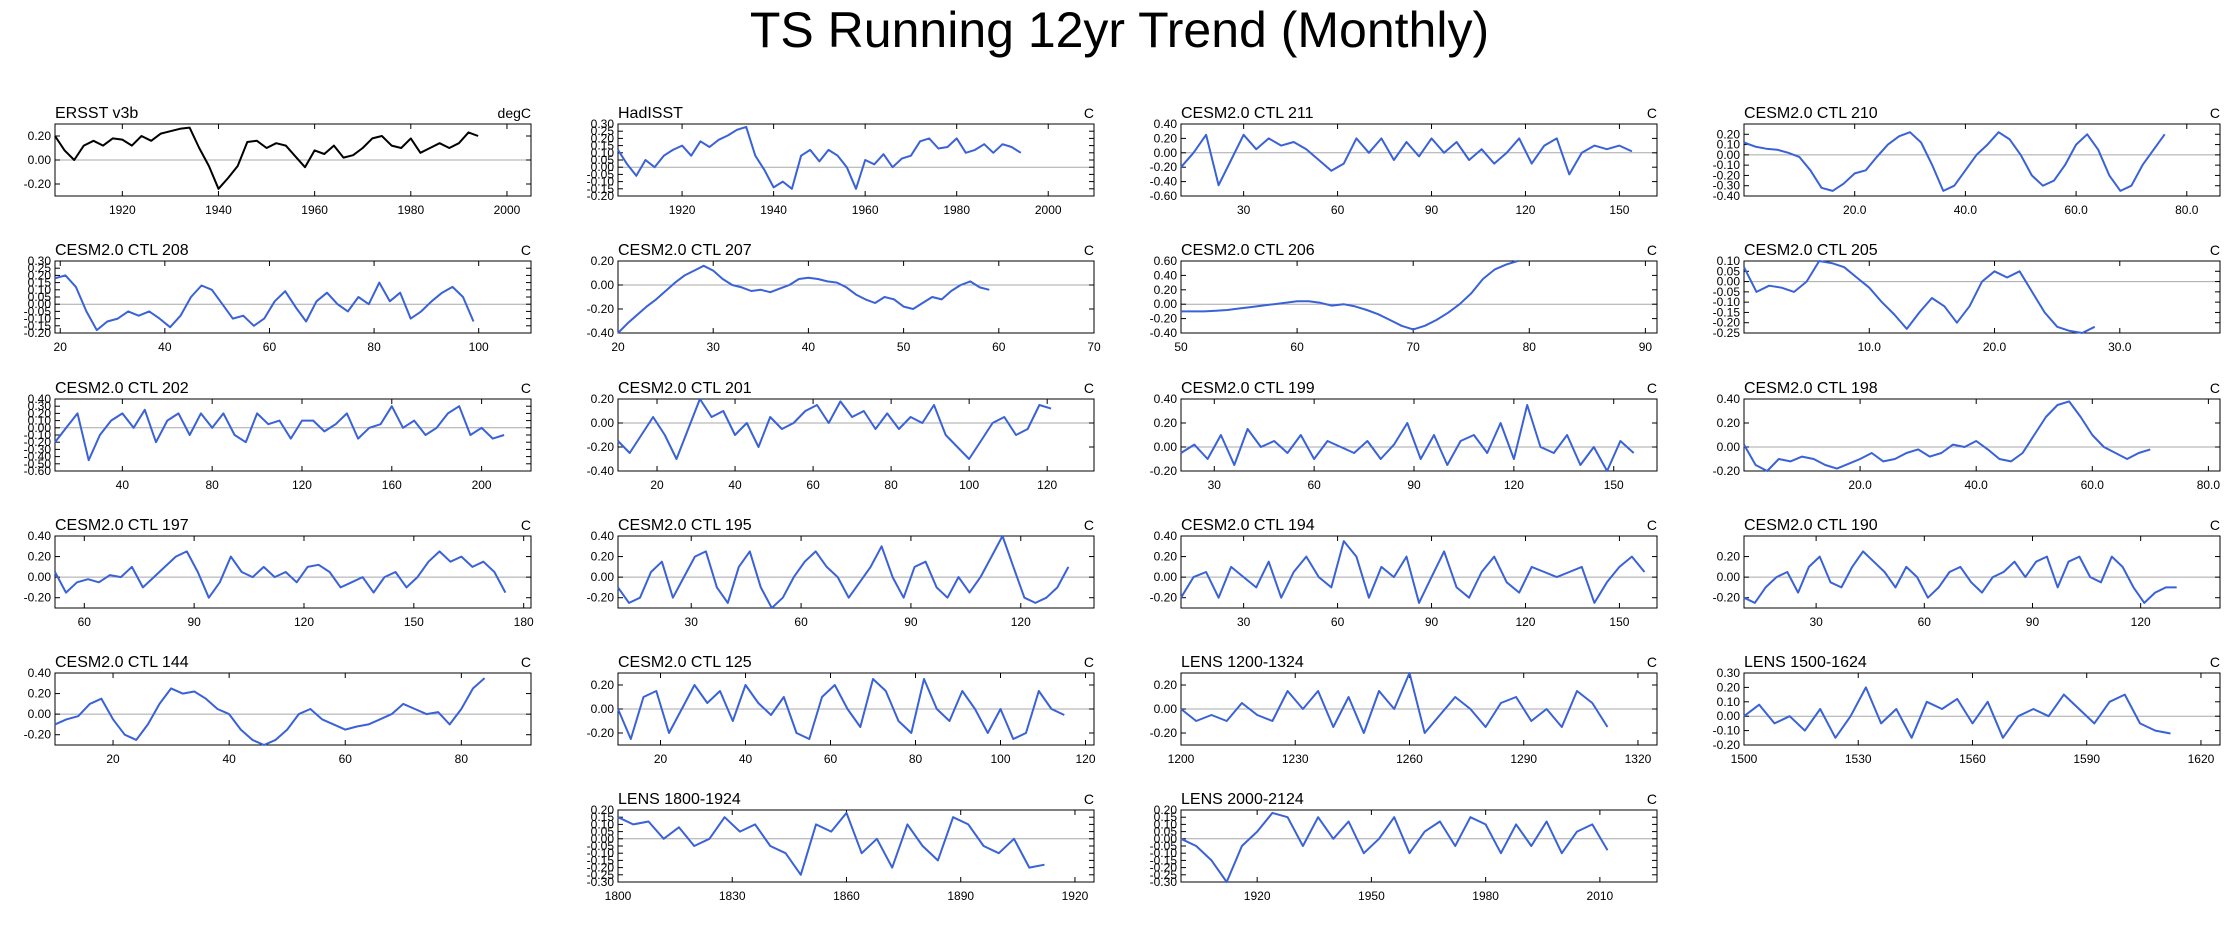 Image resolution: width=2239 pixels, height=936 pixels. Describe the element at coordinates (392, 485) in the screenshot. I see `x-tick-label: 160` at that location.